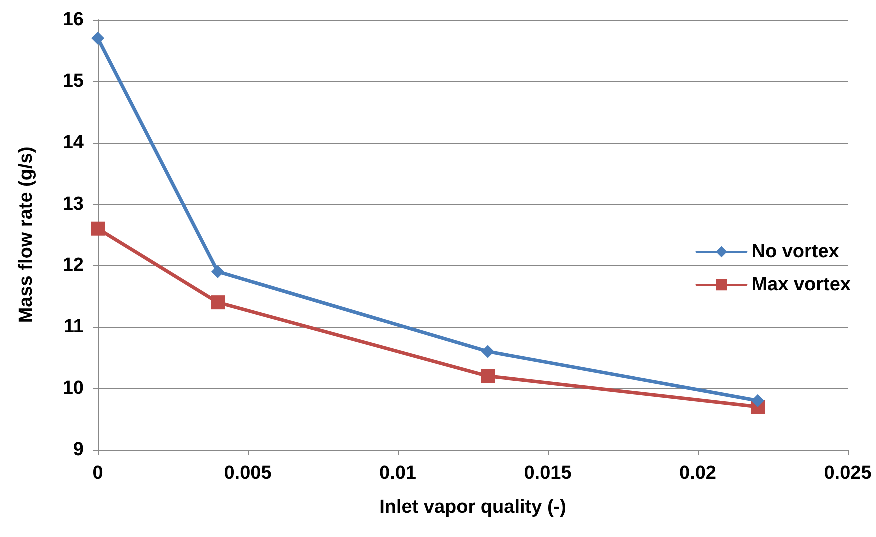 The height and width of the screenshot is (537, 876). I want to click on y-tick-label: 11, so click(74, 327).